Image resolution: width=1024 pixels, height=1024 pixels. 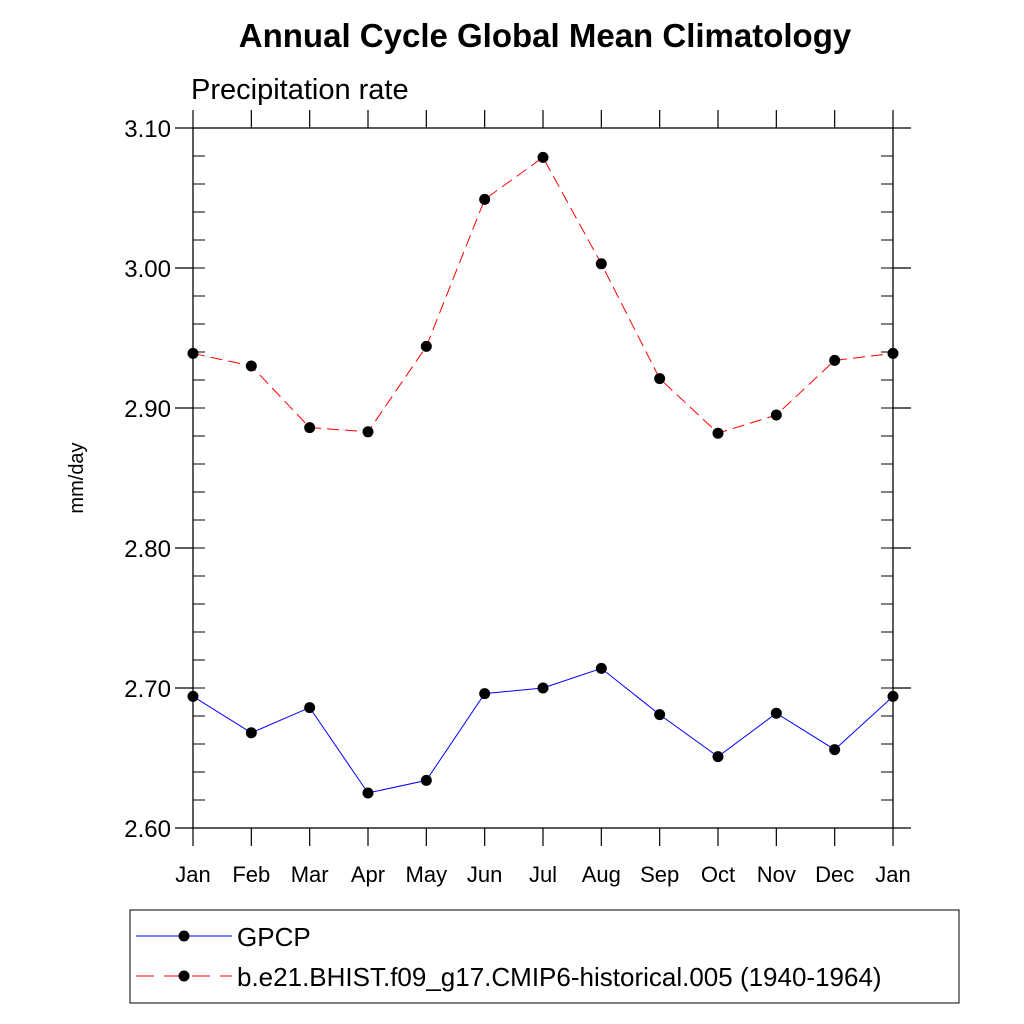 What do you see at coordinates (544, 956) in the screenshot?
I see `legend-box` at bounding box center [544, 956].